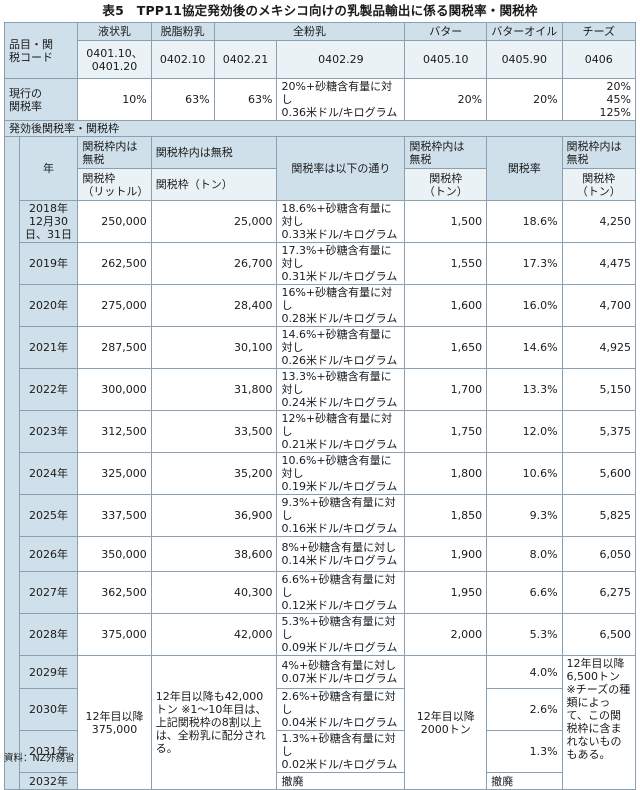 The image size is (640, 790). What do you see at coordinates (341, 305) in the screenshot?
I see `row-whole: 16%+砂糖含有量に対し 0.28米ドル/キログラム` at bounding box center [341, 305].